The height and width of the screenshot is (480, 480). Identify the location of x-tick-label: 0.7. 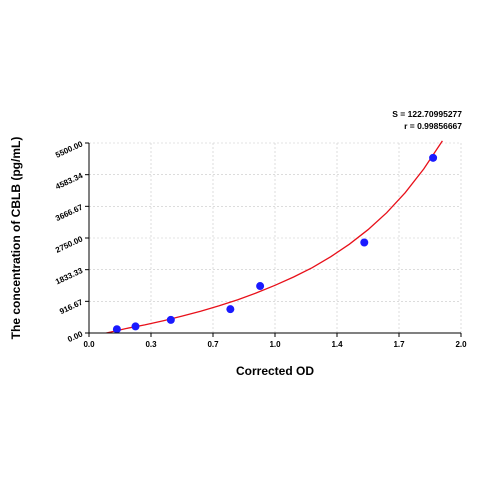
(213, 344).